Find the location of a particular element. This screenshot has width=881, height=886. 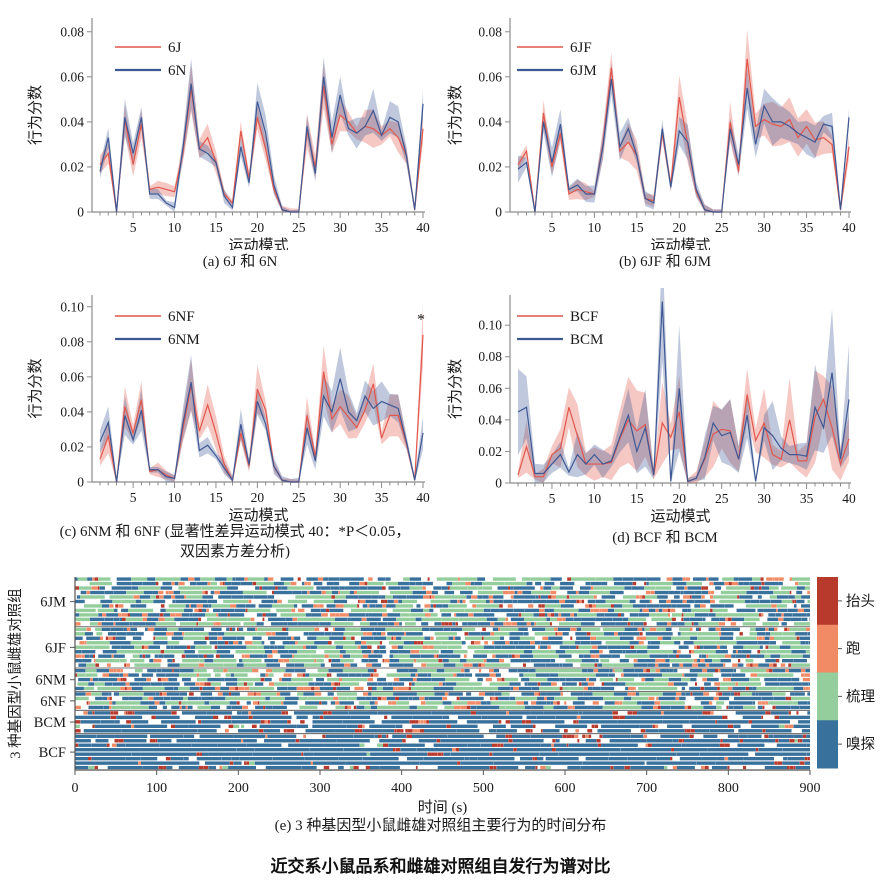

svg-text: 700 is located at coordinates (646, 788).